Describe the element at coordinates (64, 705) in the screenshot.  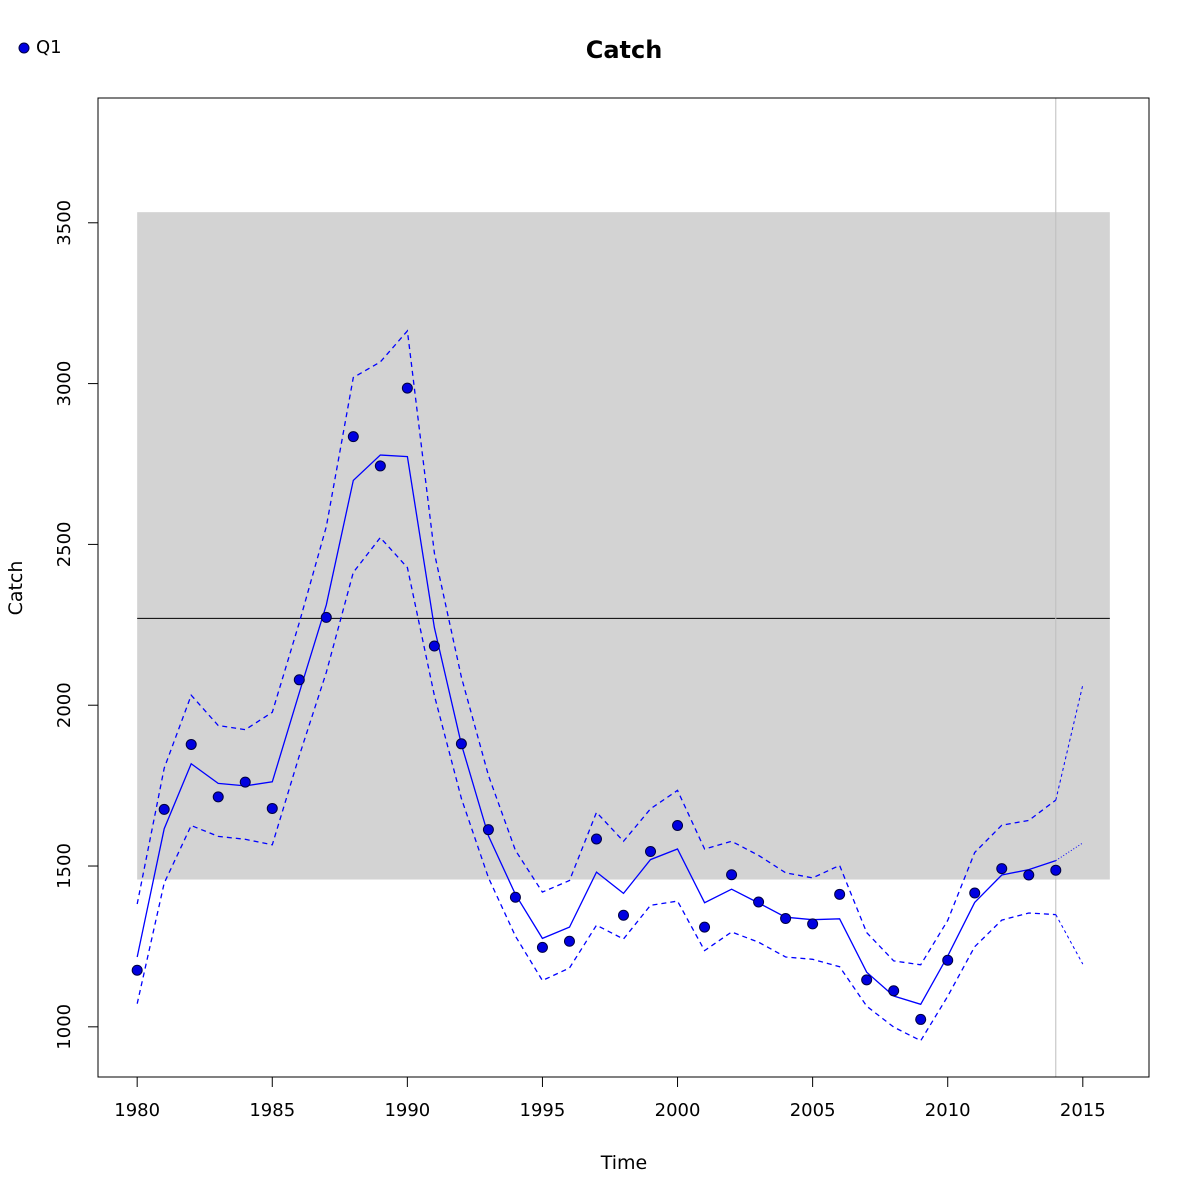
I see `y-tick-label: 2000` at that location.